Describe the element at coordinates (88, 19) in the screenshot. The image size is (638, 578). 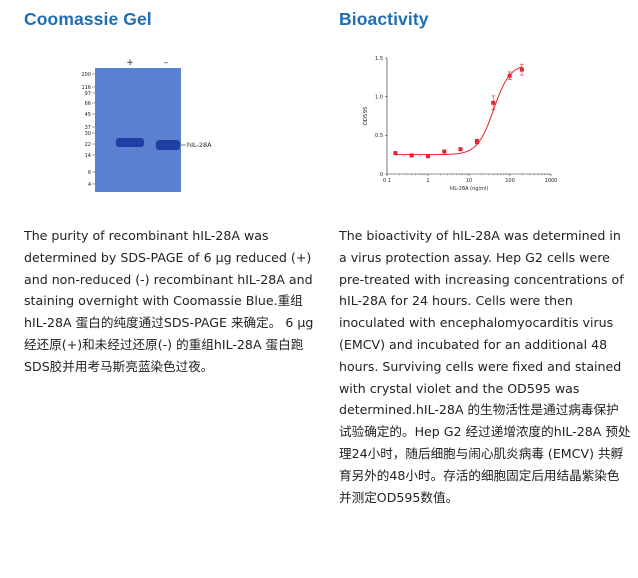
I see `coomassie-gel-title: Coomassie Gel` at that location.